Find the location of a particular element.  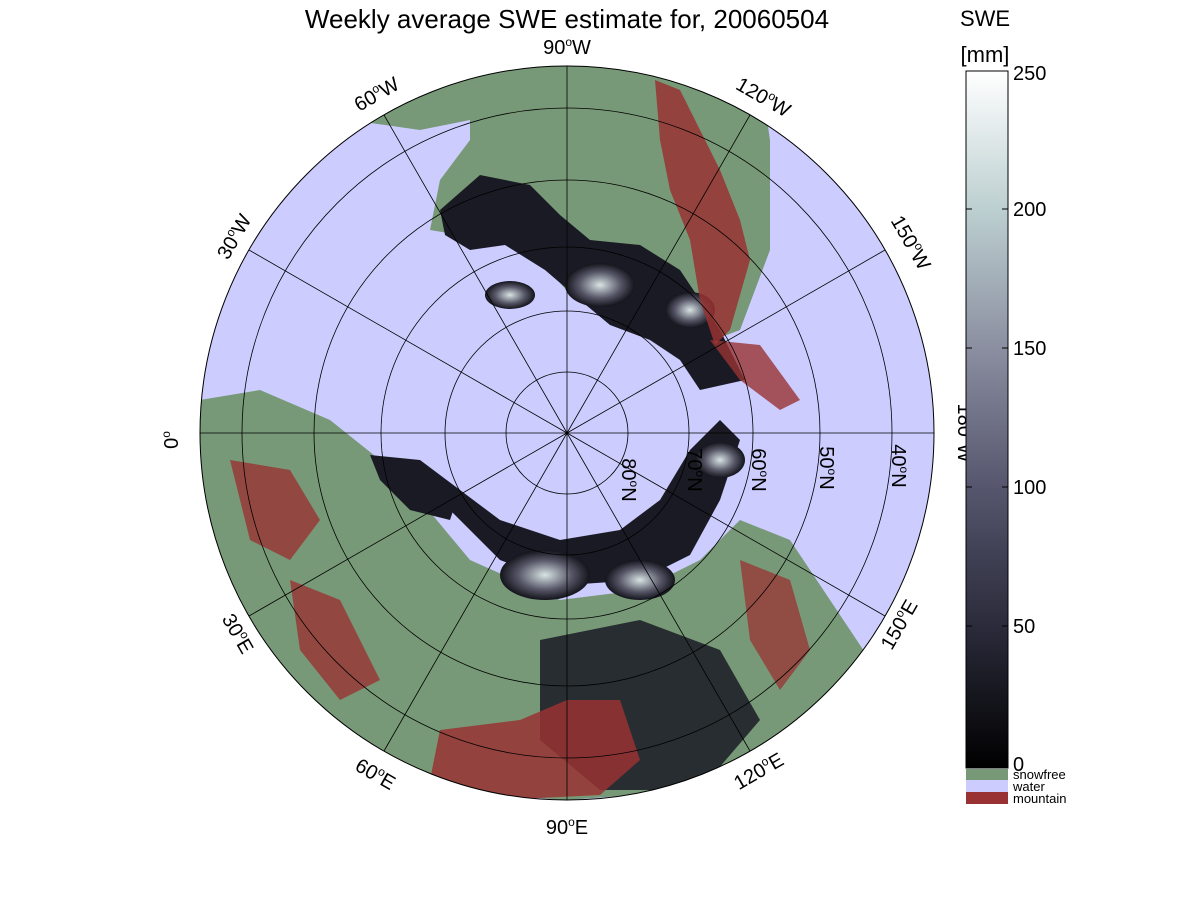

colorbar-ticks: 0 50 100 150 200 250 is located at coordinates (1006, 419).